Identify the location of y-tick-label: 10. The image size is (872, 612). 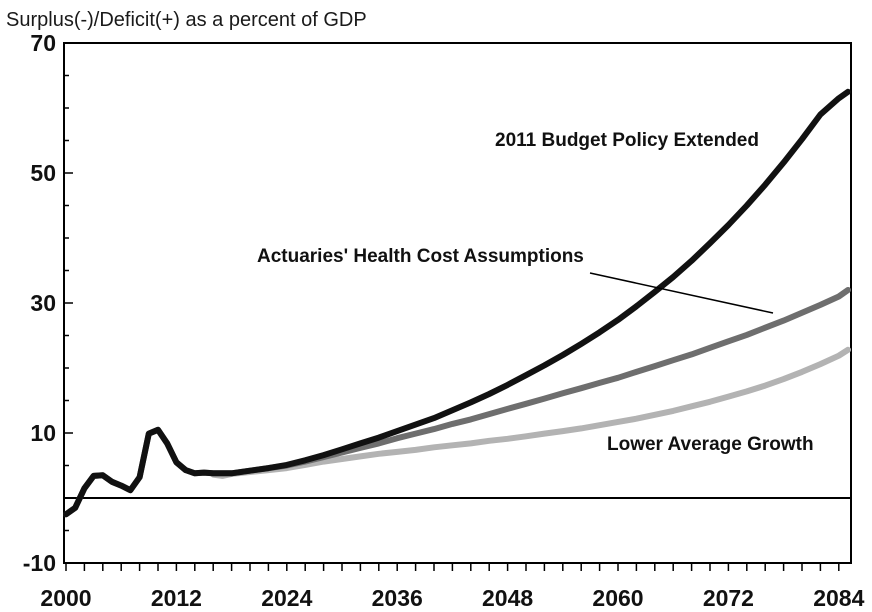
(43, 433).